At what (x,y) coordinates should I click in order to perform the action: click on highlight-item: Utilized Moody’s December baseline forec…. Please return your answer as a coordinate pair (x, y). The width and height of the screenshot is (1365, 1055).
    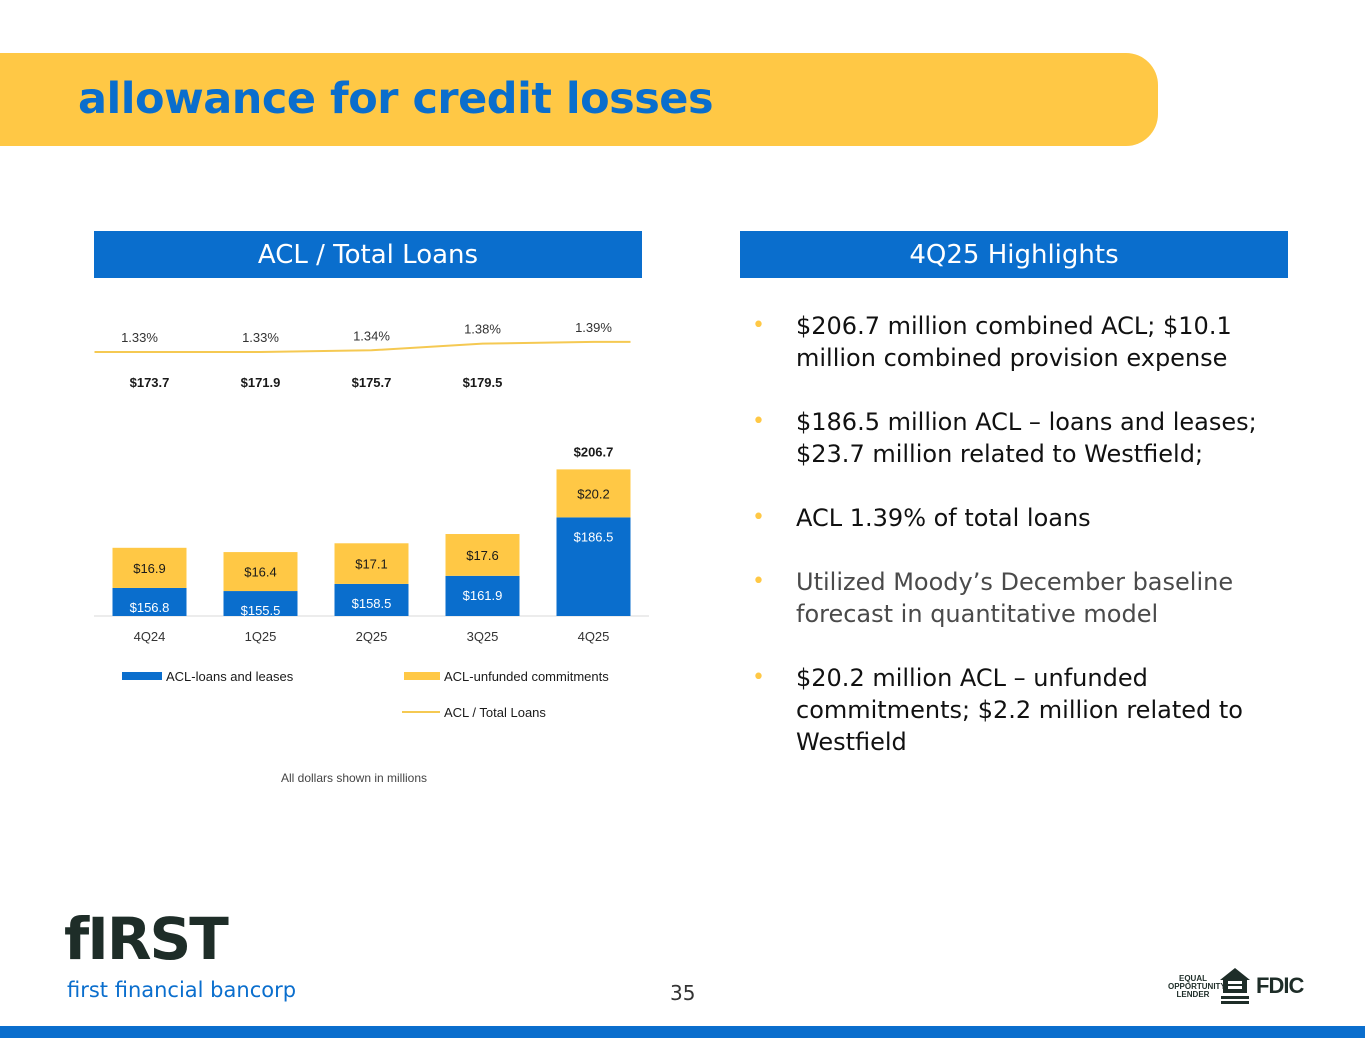
    Looking at the image, I should click on (1012, 598).